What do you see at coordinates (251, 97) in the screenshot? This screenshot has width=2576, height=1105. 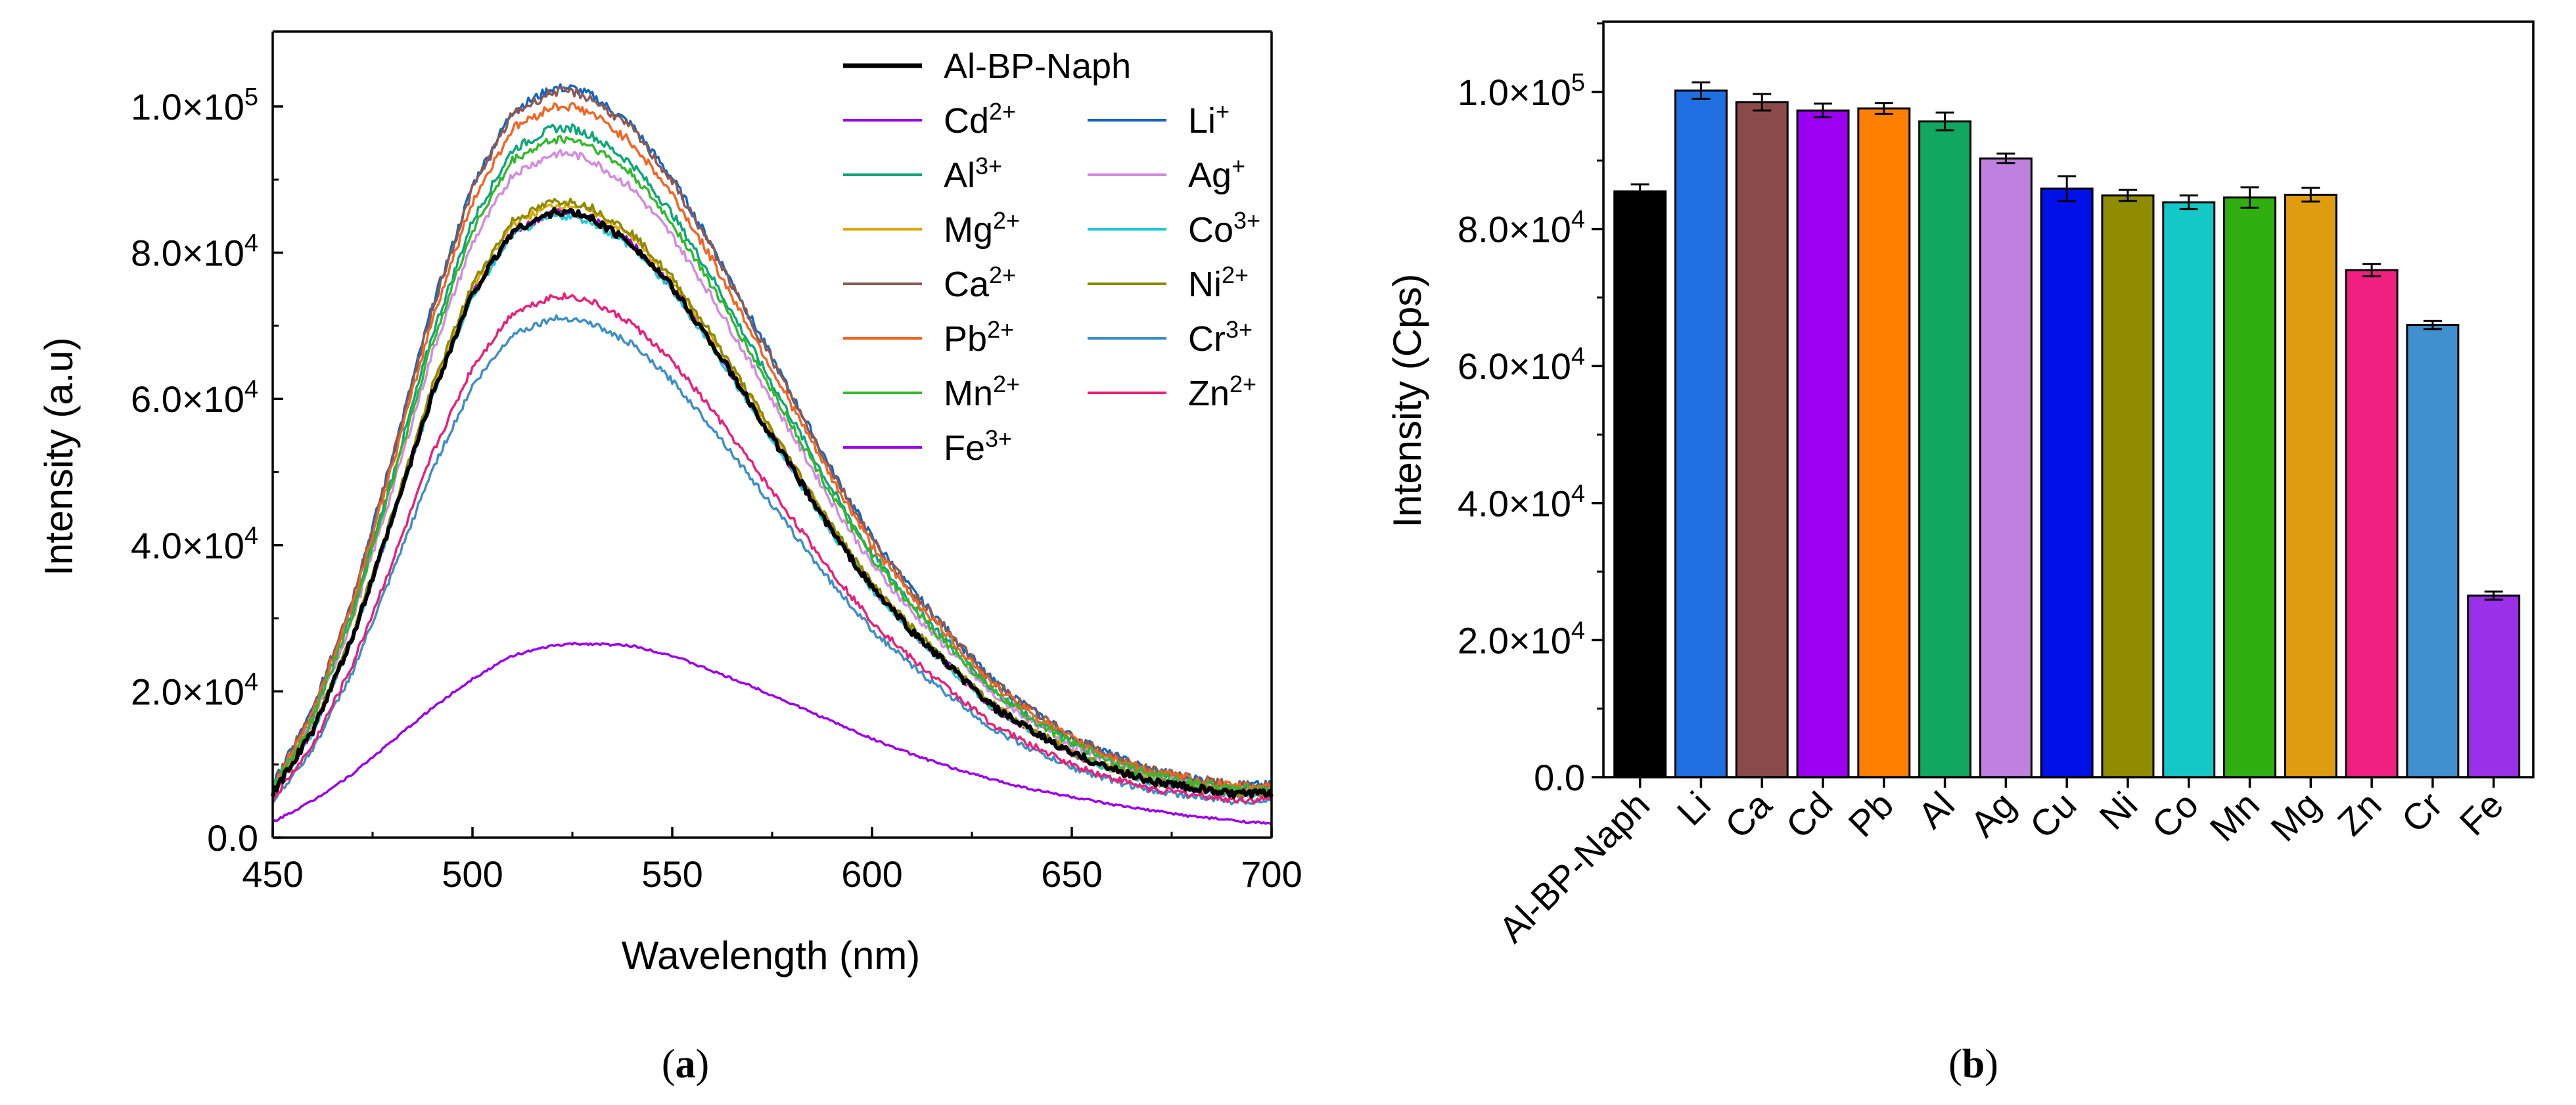 I see `panel-a-y-tick-label-exponent: 5` at bounding box center [251, 97].